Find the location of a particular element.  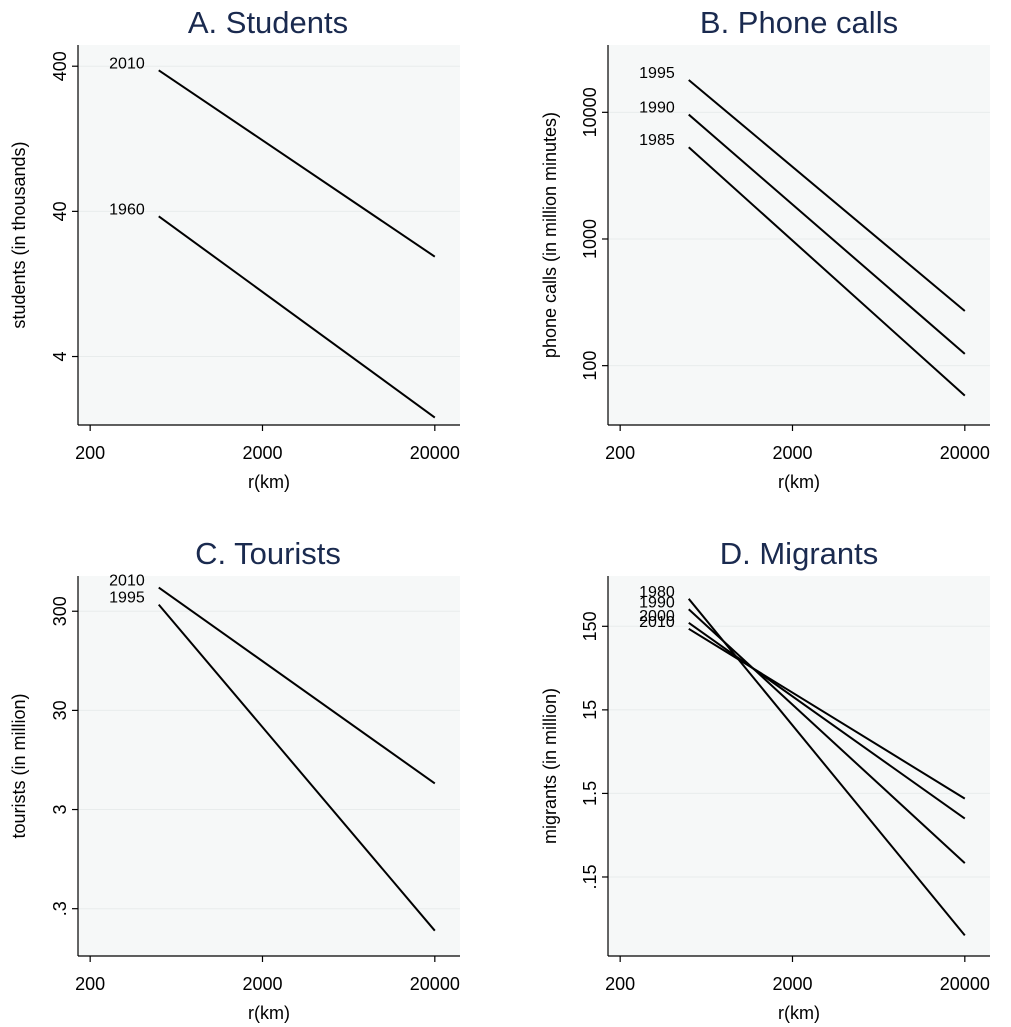

y-axis-label: students (in thousands) is located at coordinates (19, 234).